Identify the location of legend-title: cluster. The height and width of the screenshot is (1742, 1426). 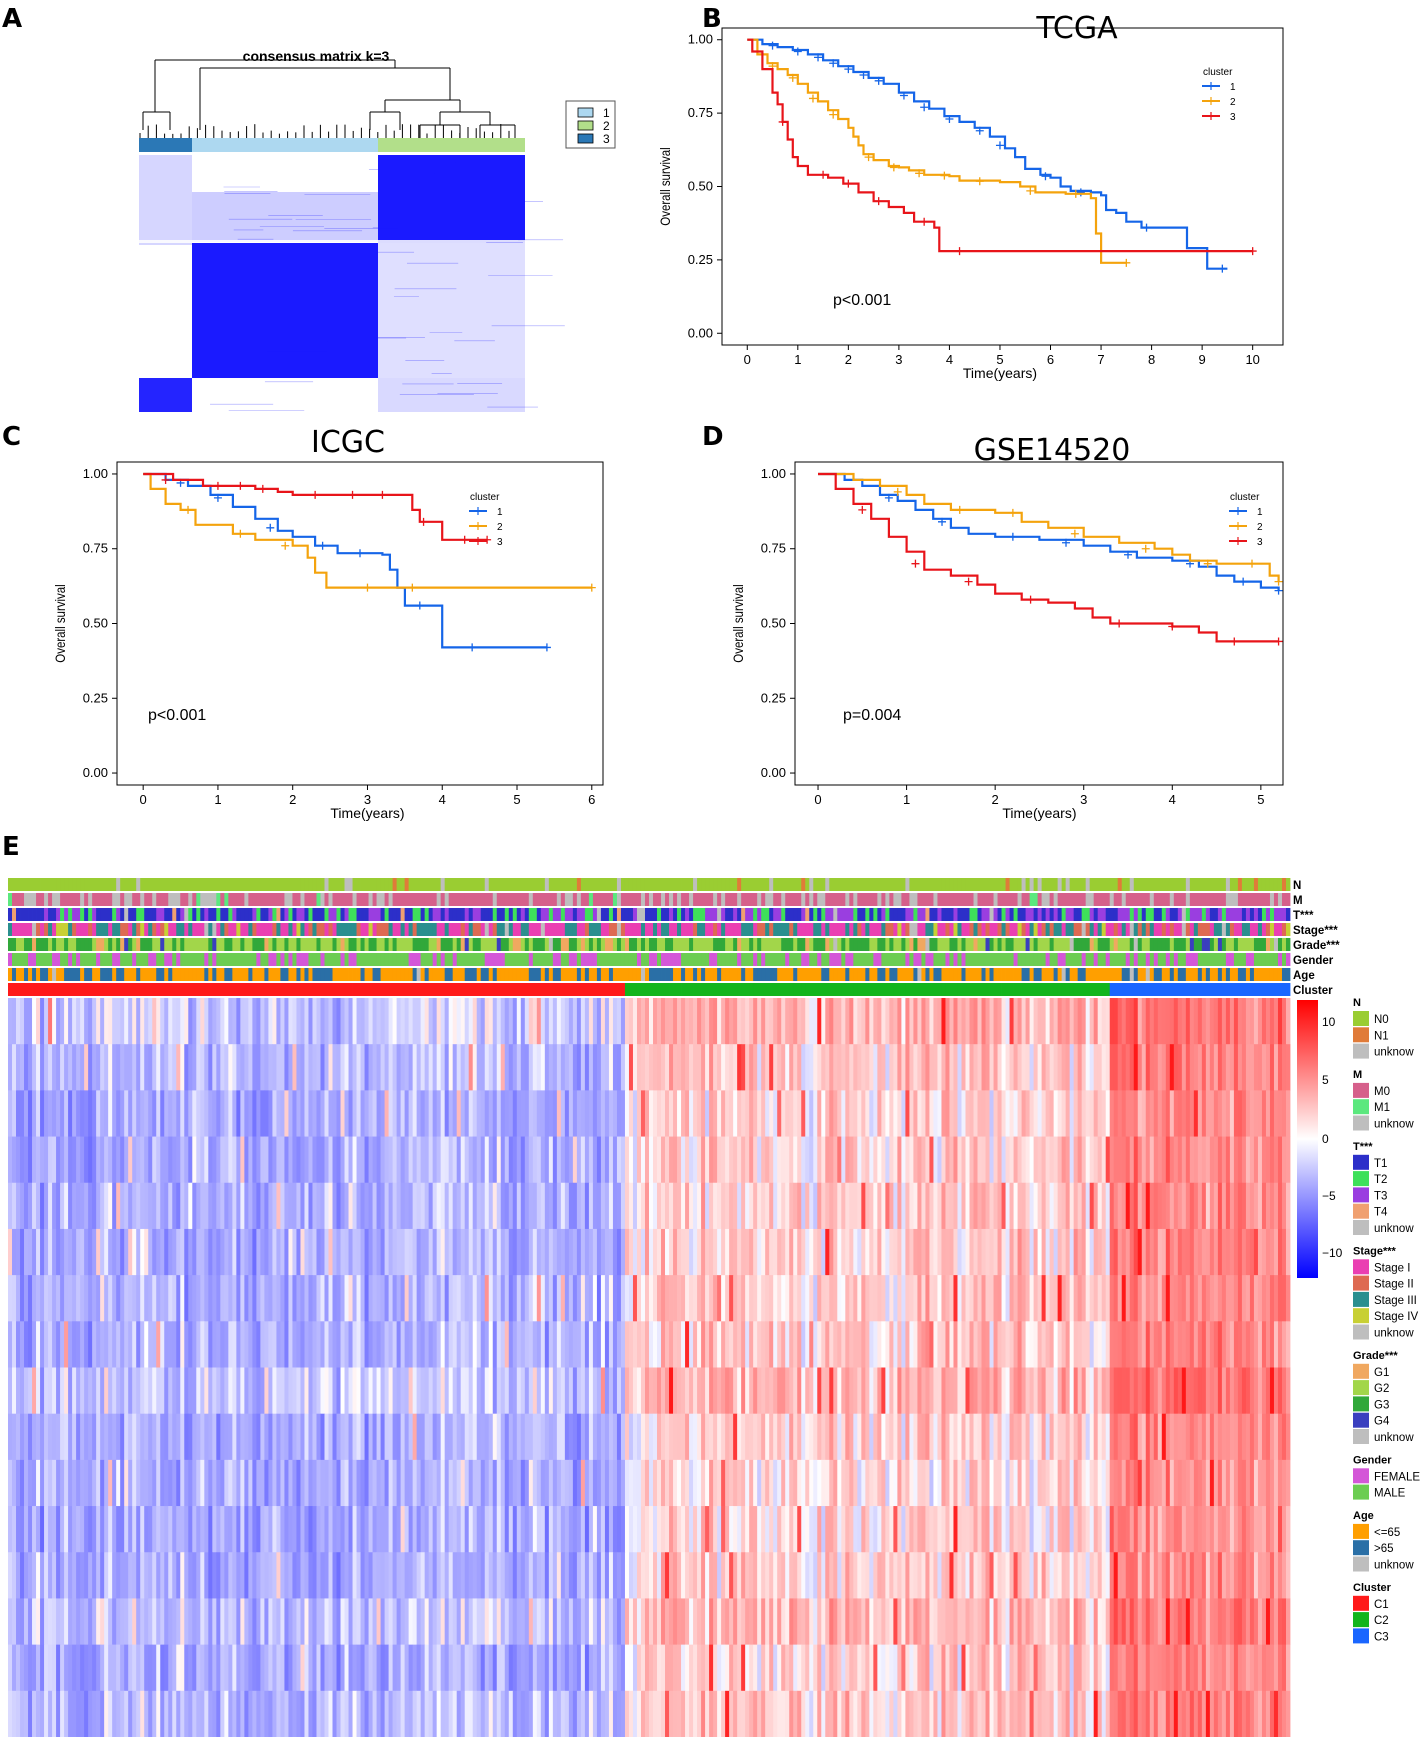
(1245, 497).